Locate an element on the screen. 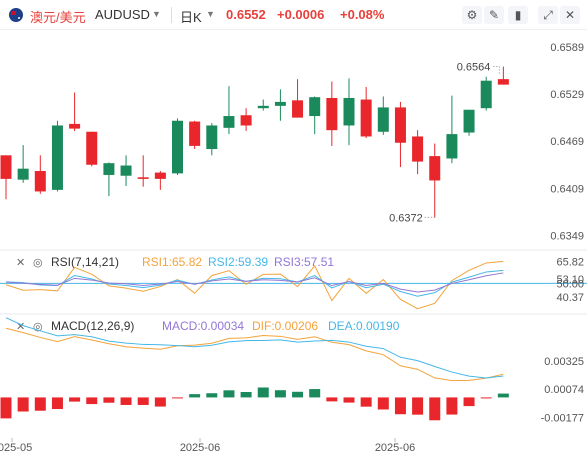 The width and height of the screenshot is (587, 456). pair-name: 澳元/美元 is located at coordinates (58, 17).